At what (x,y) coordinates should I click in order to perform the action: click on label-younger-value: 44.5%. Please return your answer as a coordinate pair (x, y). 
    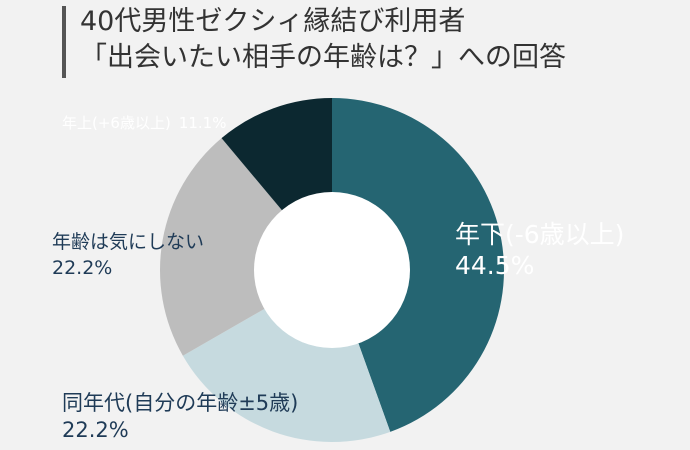
    Looking at the image, I should click on (494, 265).